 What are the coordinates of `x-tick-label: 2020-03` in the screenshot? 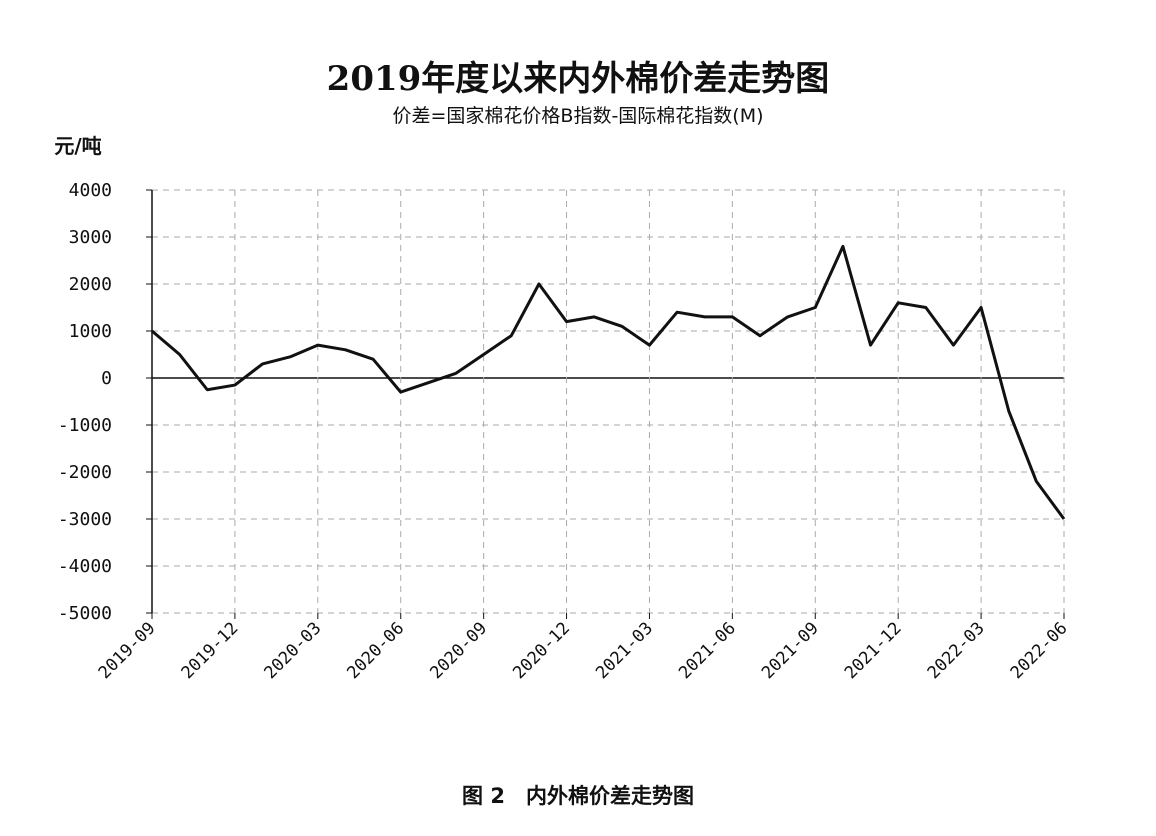 It's located at (293, 650).